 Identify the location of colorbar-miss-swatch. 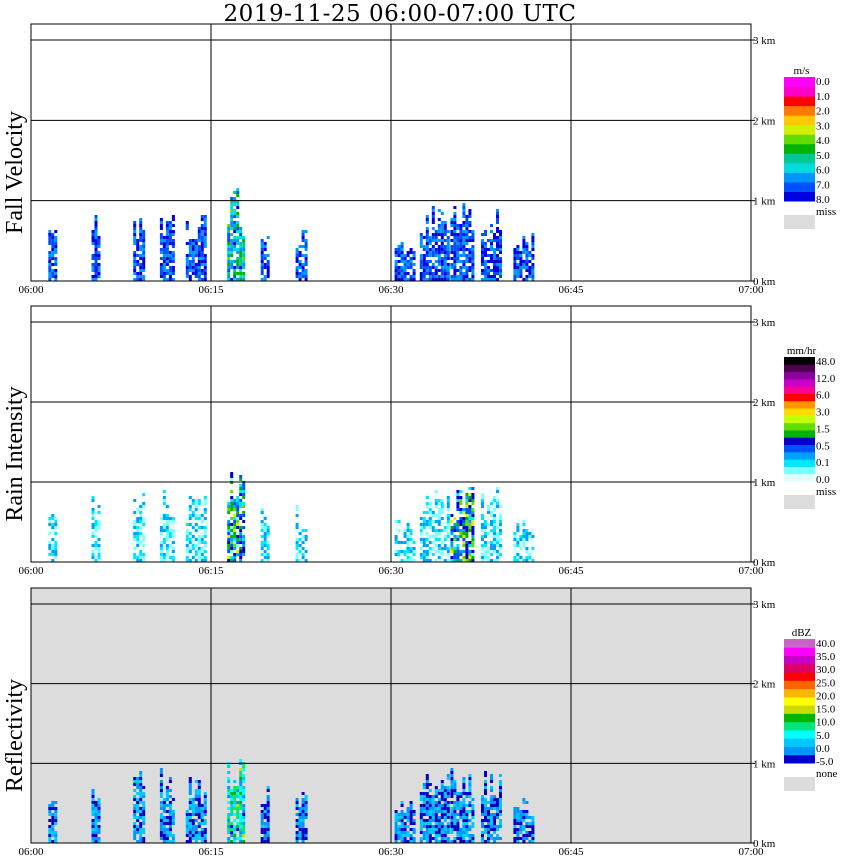
(799, 502).